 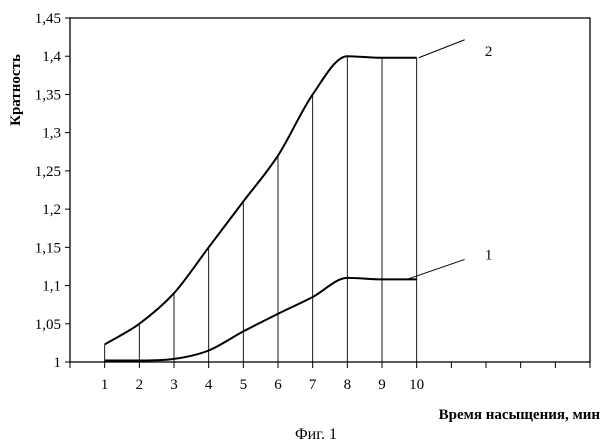 What do you see at coordinates (436, 269) in the screenshot?
I see `series-1-leader` at bounding box center [436, 269].